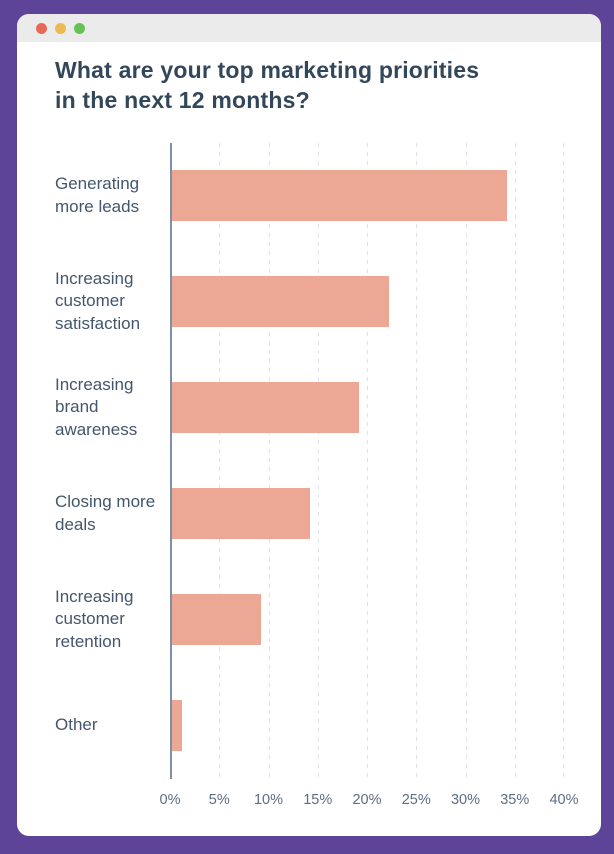 Image resolution: width=614 pixels, height=854 pixels. I want to click on x-tick-label: 5%, so click(219, 799).